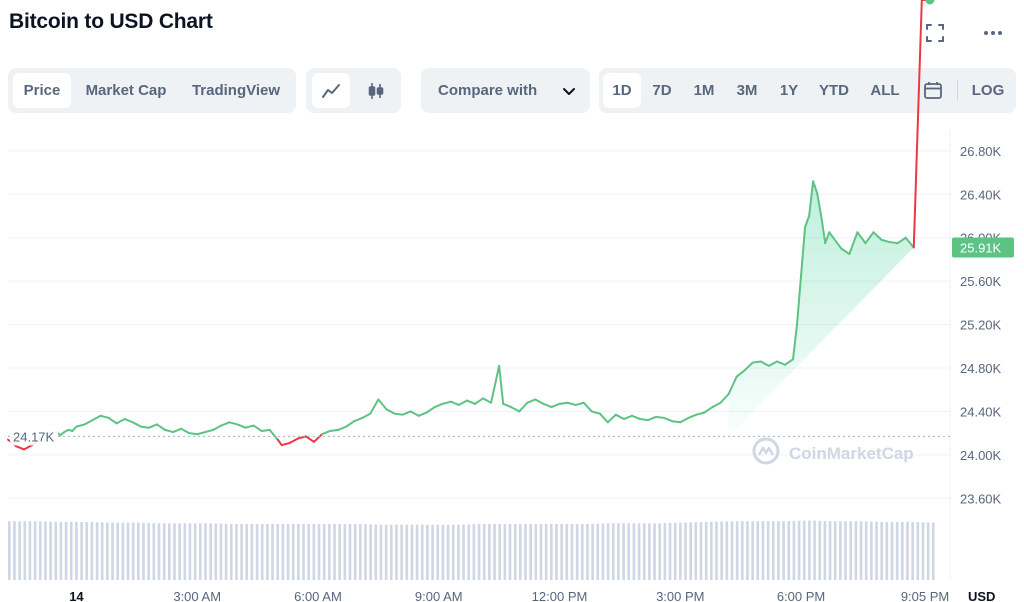 Image resolution: width=1024 pixels, height=602 pixels. I want to click on candlestick-button, so click(376, 90).